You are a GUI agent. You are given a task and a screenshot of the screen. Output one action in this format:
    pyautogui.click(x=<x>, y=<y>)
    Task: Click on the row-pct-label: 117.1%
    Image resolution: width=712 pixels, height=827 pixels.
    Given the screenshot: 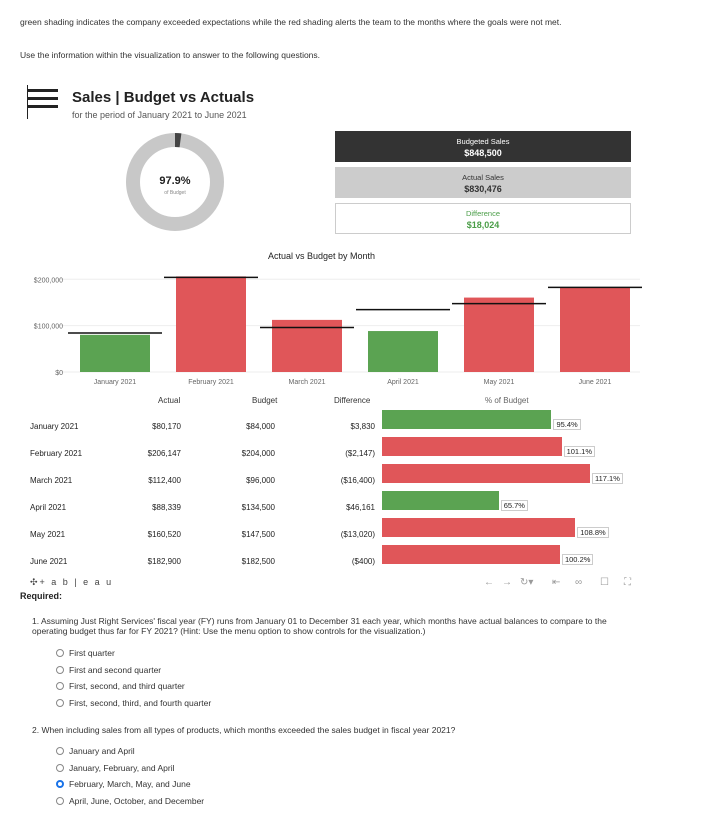 What is the action you would take?
    pyautogui.click(x=607, y=478)
    